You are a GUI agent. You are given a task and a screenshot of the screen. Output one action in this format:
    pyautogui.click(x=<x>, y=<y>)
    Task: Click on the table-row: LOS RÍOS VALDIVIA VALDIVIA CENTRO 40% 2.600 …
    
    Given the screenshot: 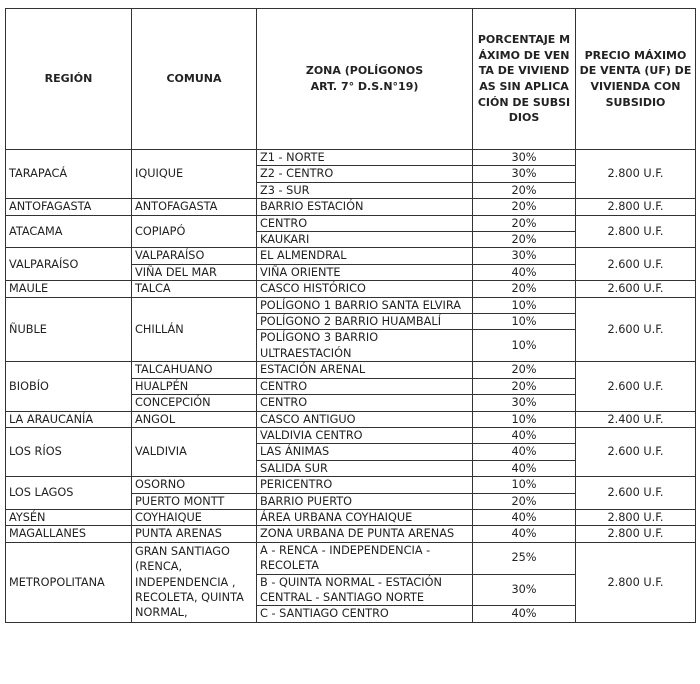 What is the action you would take?
    pyautogui.click(x=350, y=452)
    